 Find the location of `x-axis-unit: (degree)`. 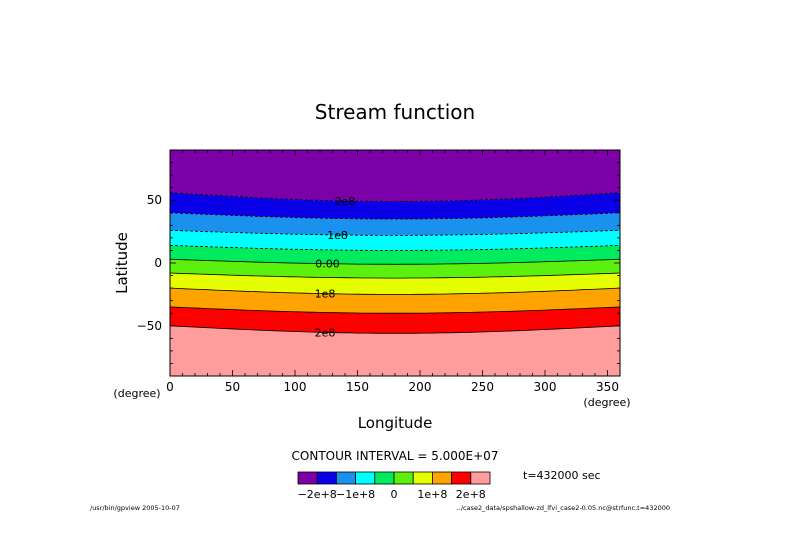

x-axis-unit: (degree) is located at coordinates (606, 402).